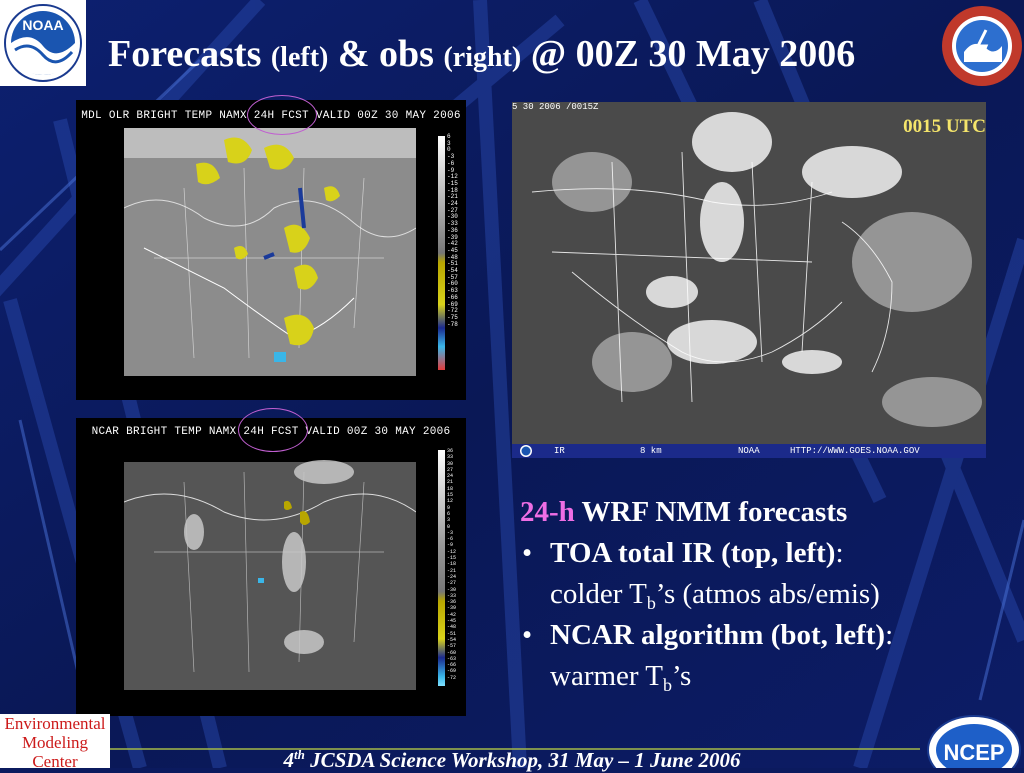 The image size is (1024, 773). What do you see at coordinates (441, 568) in the screenshot?
I see `ncar-colorbar` at bounding box center [441, 568].